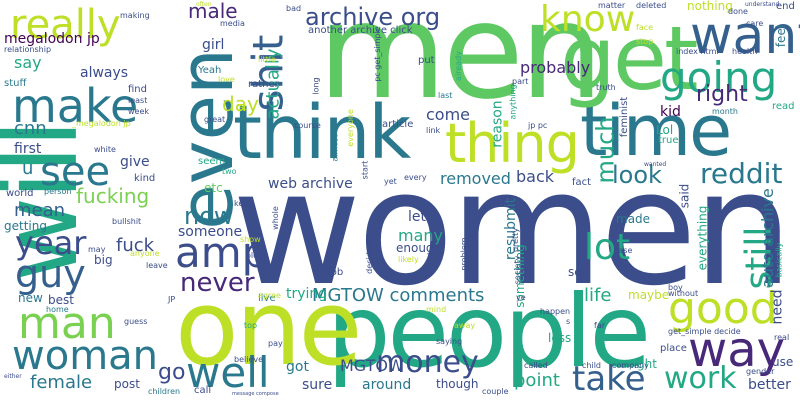 The image size is (800, 400). I want to click on word-agree: agree, so click(269, 295).